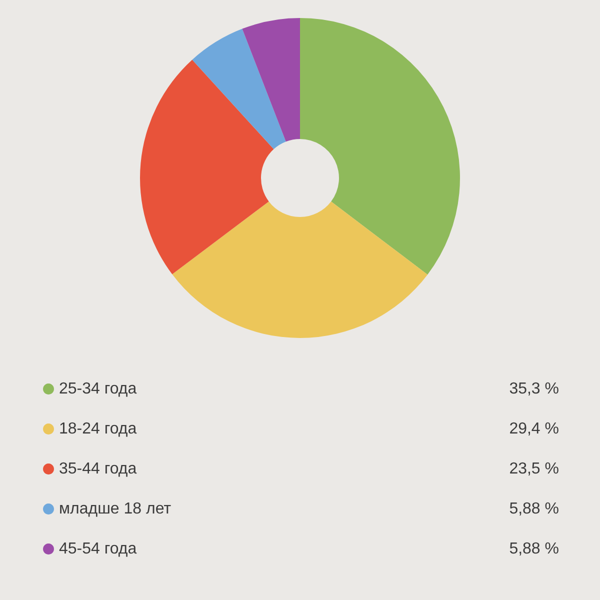 The image size is (600, 600). Describe the element at coordinates (534, 389) in the screenshot. I see `data-label: 35,3 %` at that location.